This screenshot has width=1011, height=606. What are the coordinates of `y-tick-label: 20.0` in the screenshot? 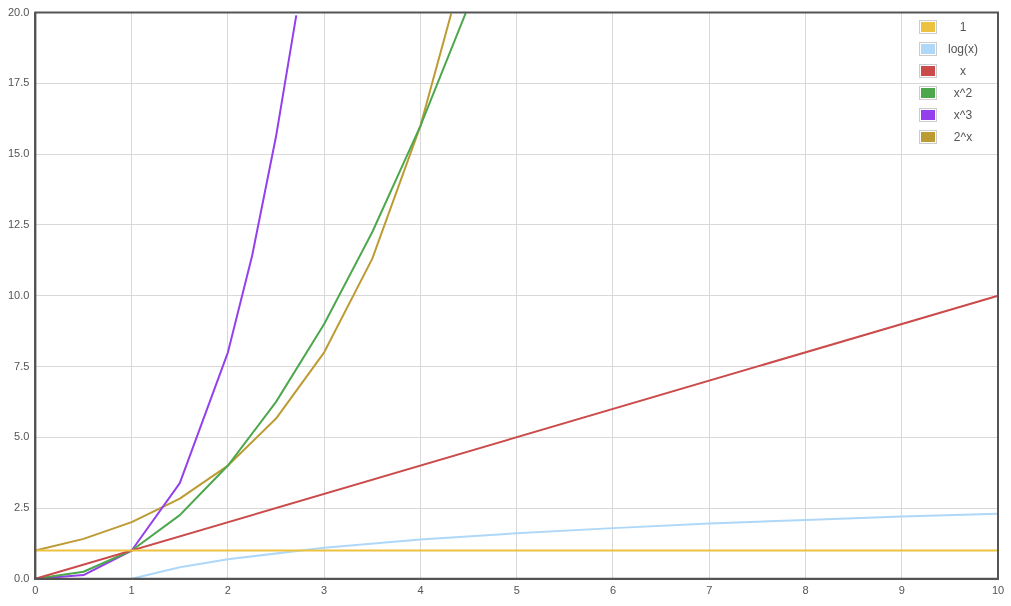 It's located at (18, 11).